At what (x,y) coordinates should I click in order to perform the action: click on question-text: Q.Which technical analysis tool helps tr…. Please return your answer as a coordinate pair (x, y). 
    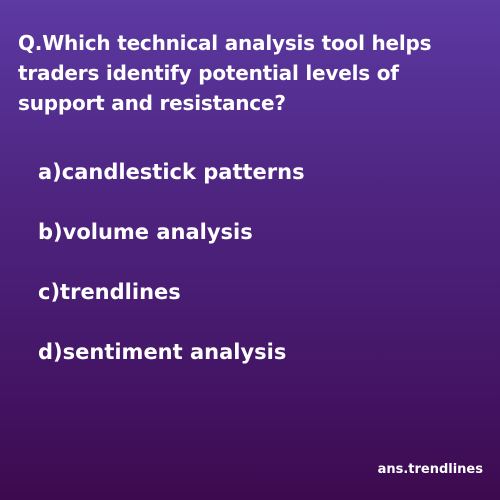
    Looking at the image, I should click on (225, 73).